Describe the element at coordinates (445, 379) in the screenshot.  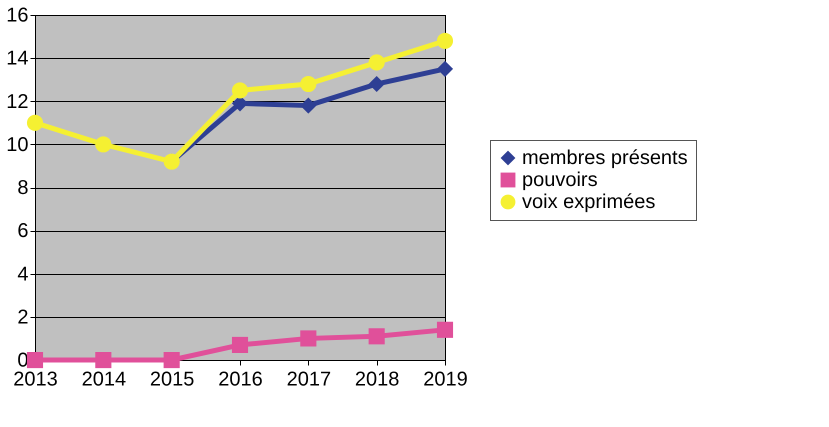
I see `x-tick-label: 2019` at that location.